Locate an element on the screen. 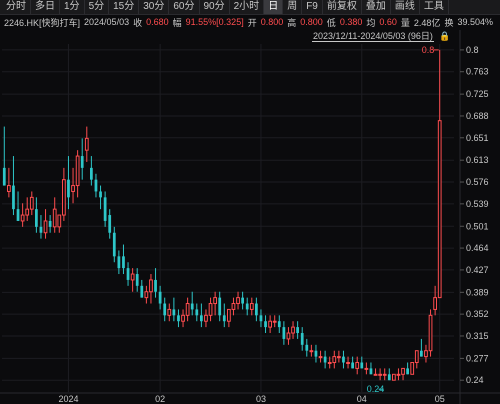  y-tick-label: 0.576 is located at coordinates (477, 182).